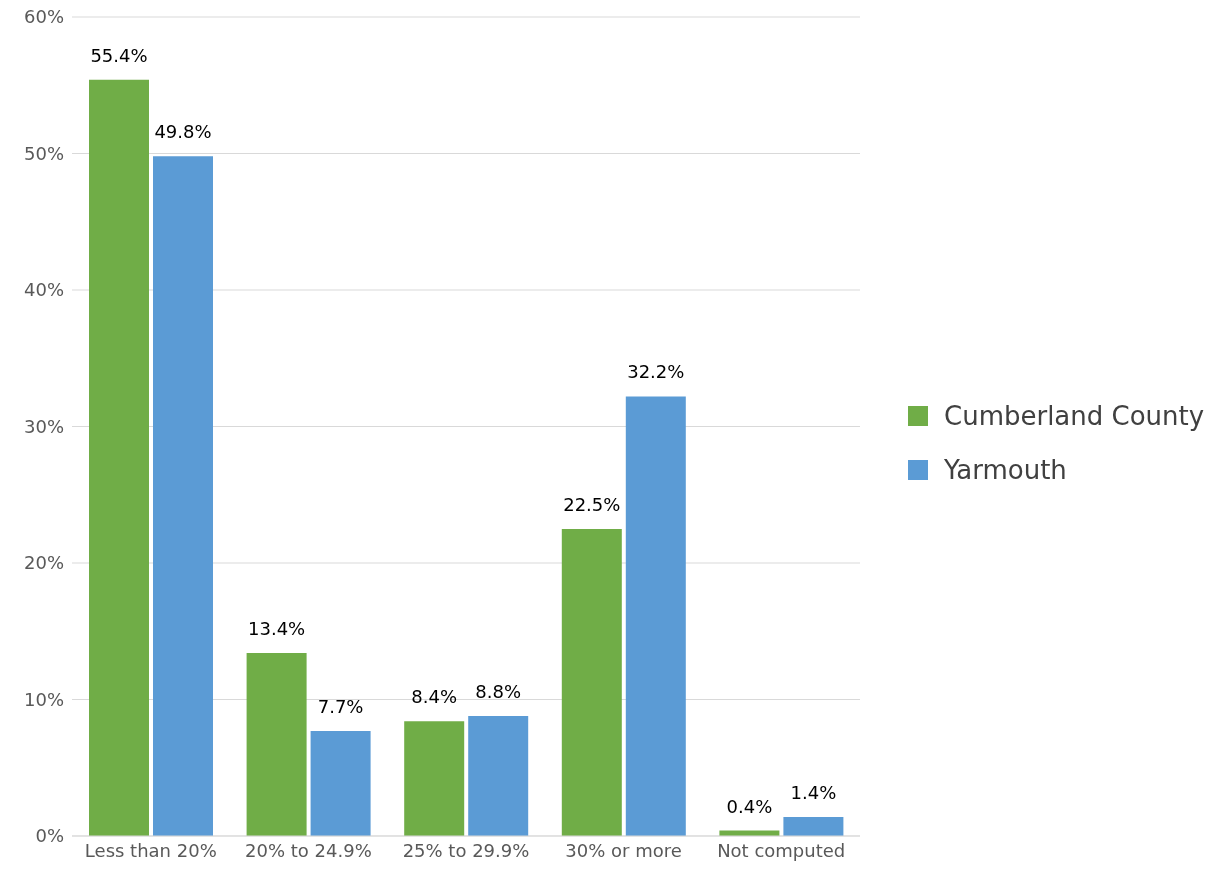 The image size is (1214, 879). I want to click on y-tick-label: 50%, so click(43, 153).